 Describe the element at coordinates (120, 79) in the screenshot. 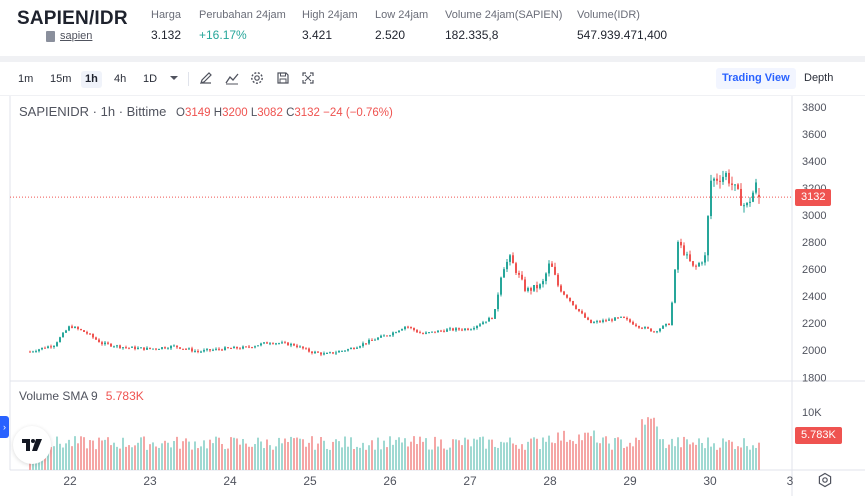

I see `interval-4h: 4h` at that location.